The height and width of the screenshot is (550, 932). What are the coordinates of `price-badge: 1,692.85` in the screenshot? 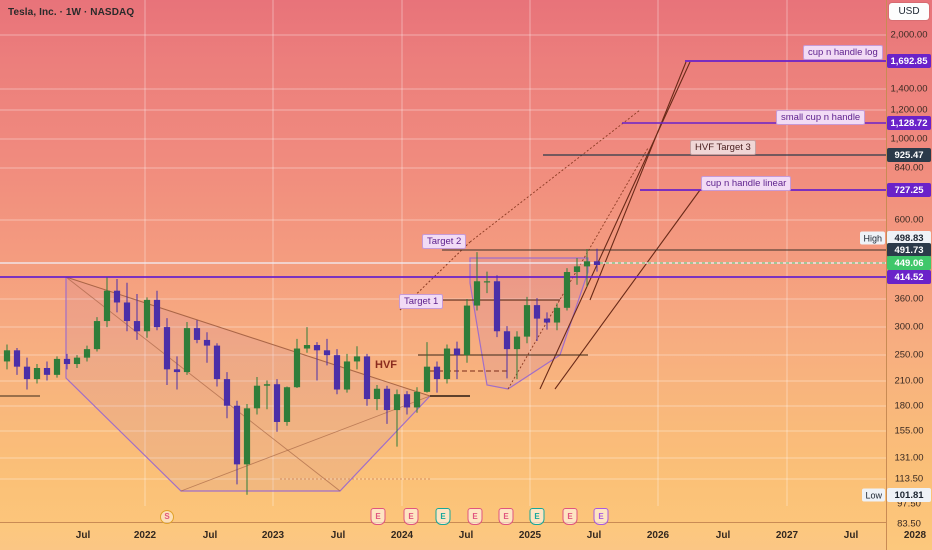 It's located at (909, 61).